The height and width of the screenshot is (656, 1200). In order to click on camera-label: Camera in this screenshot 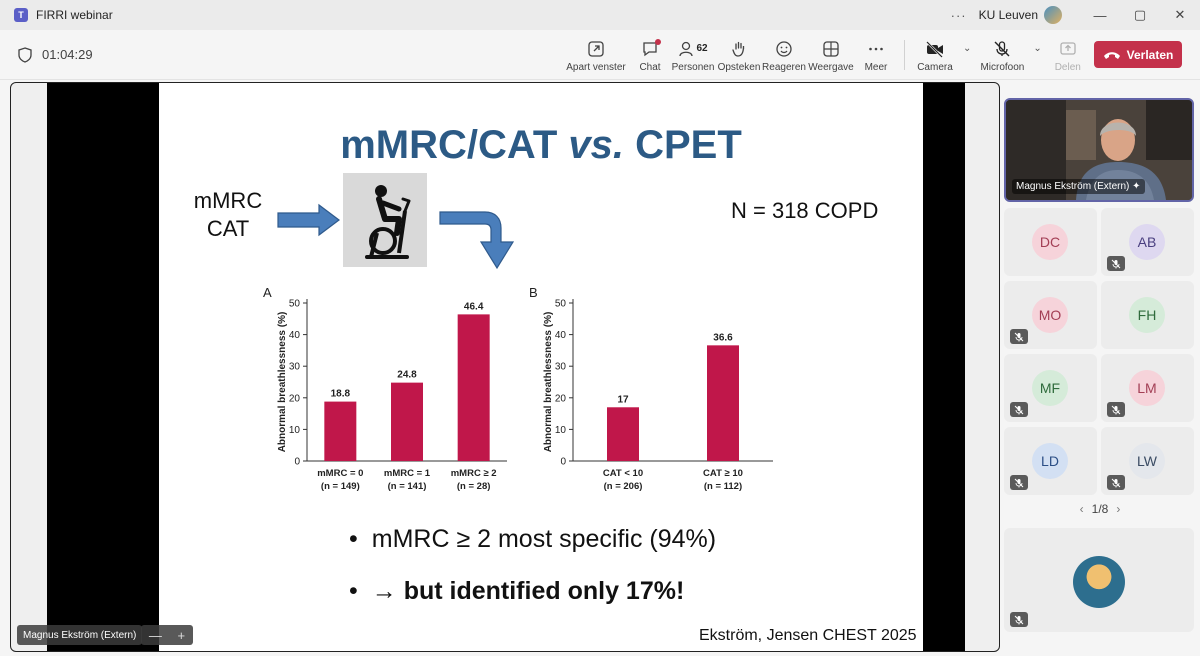, I will do `click(935, 67)`.